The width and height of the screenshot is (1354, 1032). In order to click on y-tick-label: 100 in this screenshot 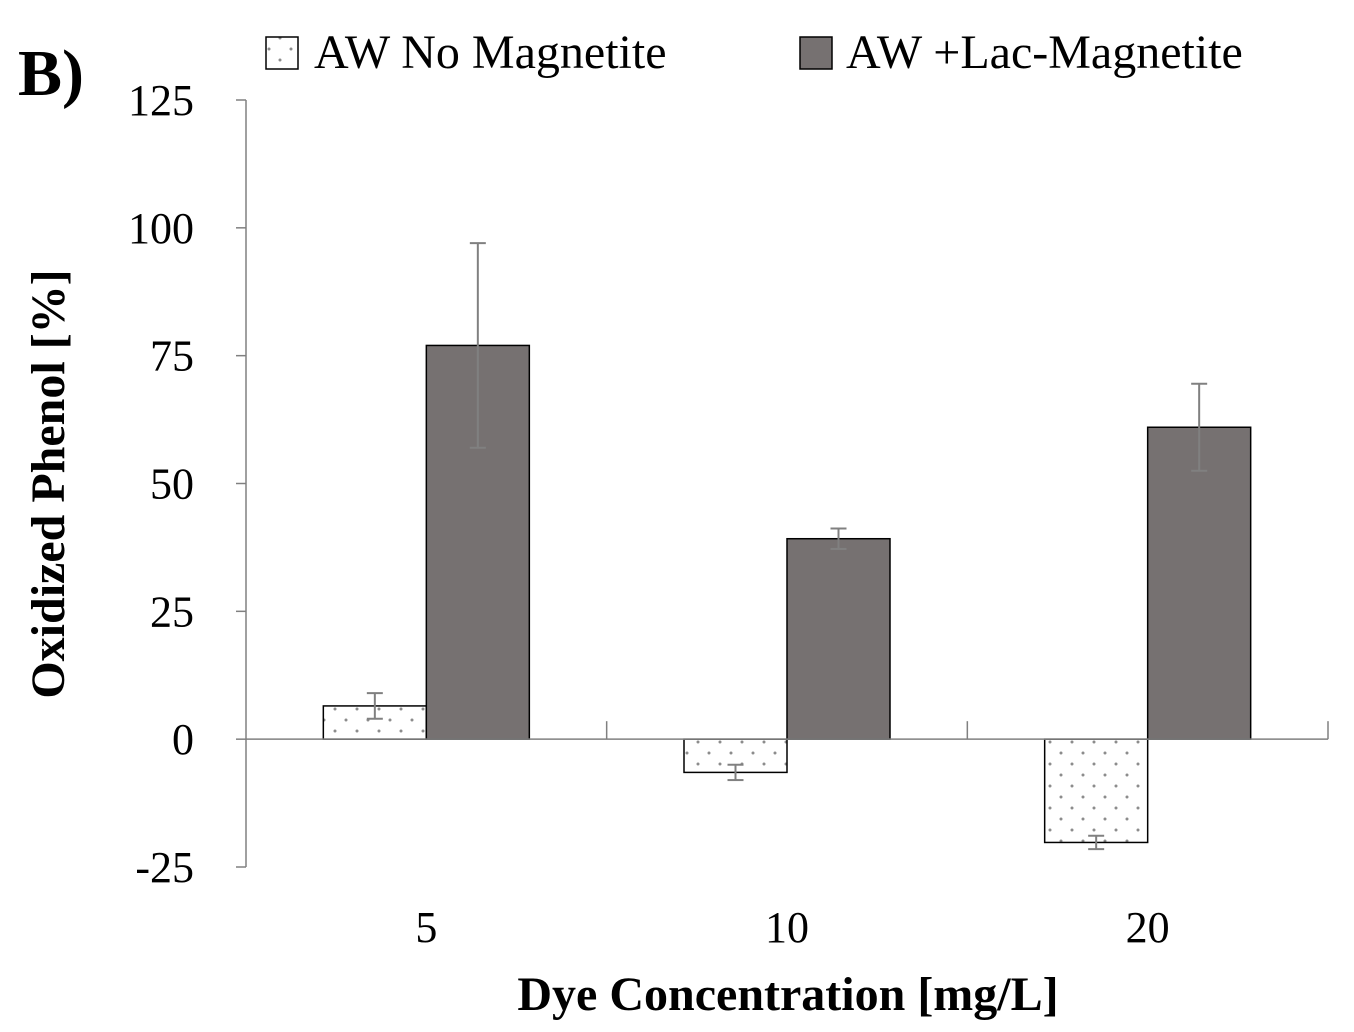, I will do `click(161, 228)`.